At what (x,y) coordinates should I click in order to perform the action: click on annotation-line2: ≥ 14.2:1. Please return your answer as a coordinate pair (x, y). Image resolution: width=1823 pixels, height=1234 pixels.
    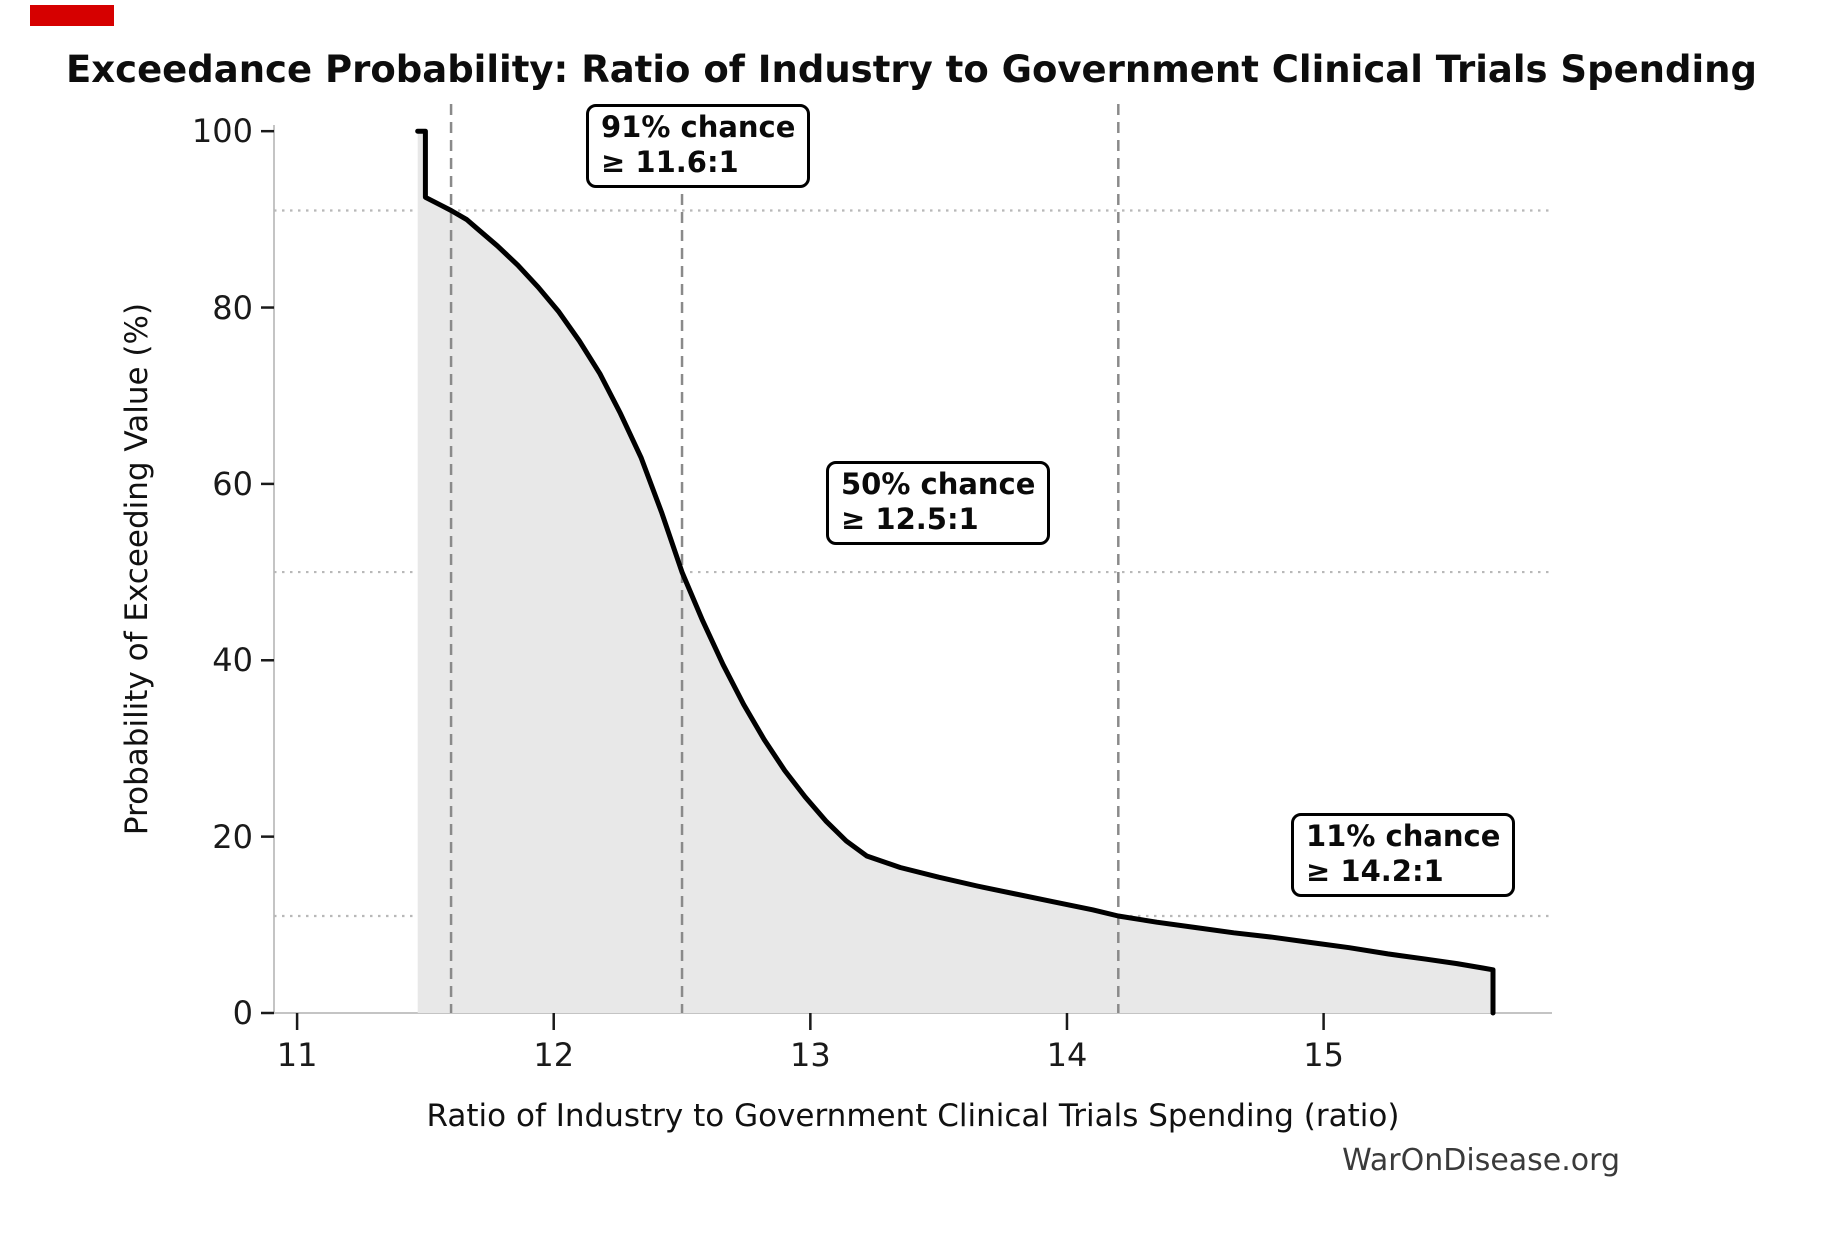
    Looking at the image, I should click on (1375, 871).